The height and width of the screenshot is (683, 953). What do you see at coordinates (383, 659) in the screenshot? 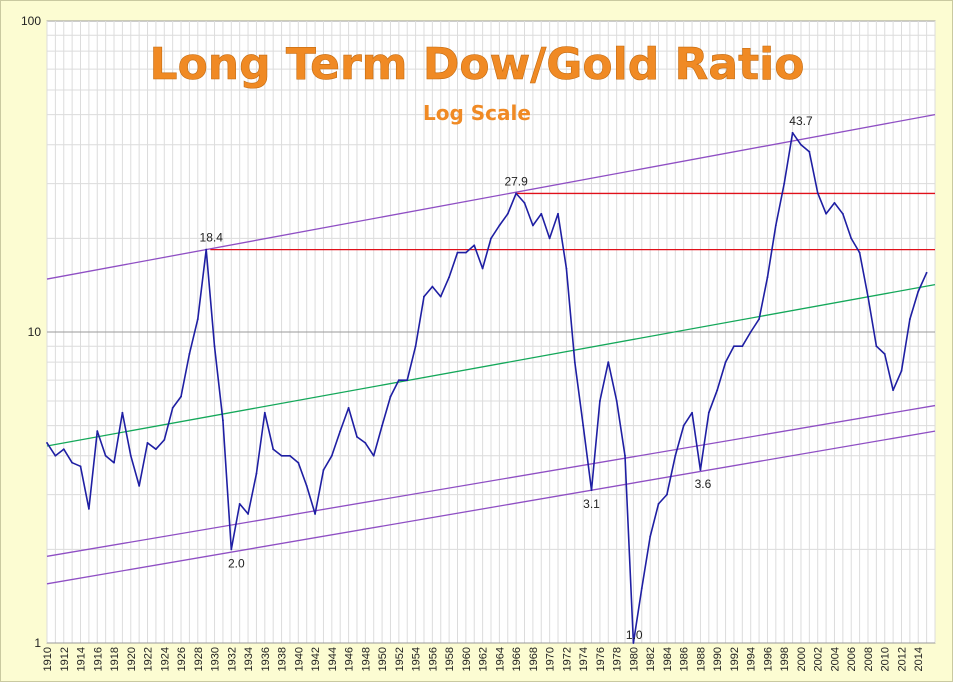
I see `x-tick-label: 1950` at bounding box center [383, 659].